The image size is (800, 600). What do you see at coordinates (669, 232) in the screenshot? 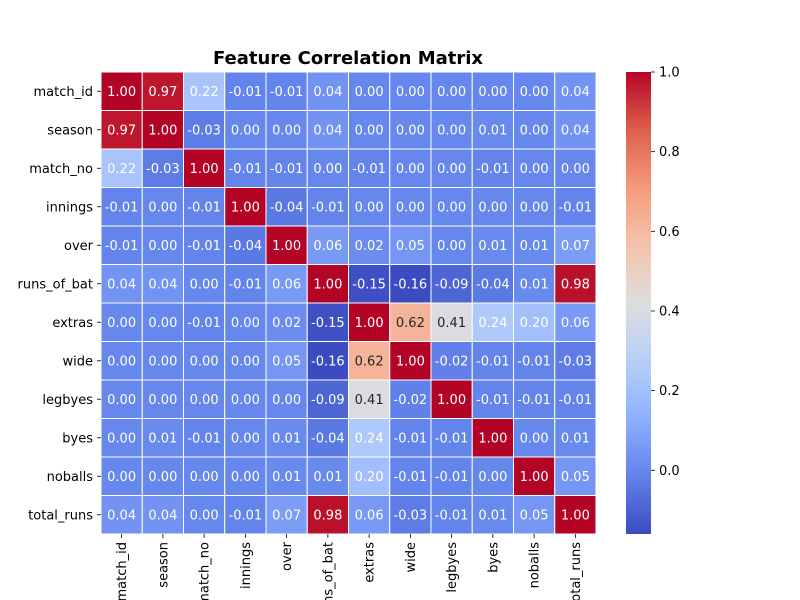
I see `colorbar-tick-label: 0.6` at bounding box center [669, 232].